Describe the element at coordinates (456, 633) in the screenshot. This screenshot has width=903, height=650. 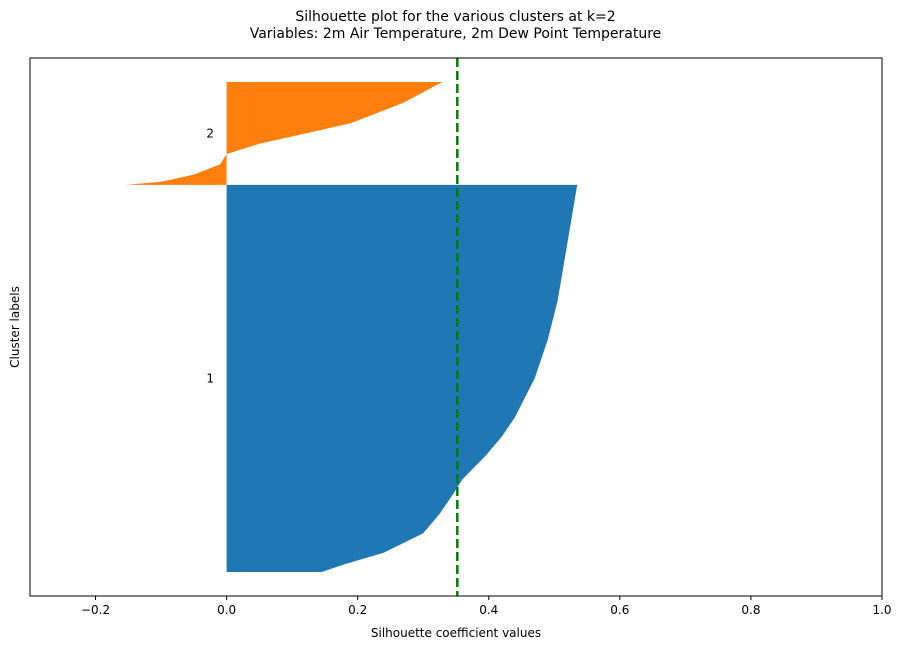
I see `x-axis-label: Silhouette coefficient values` at that location.